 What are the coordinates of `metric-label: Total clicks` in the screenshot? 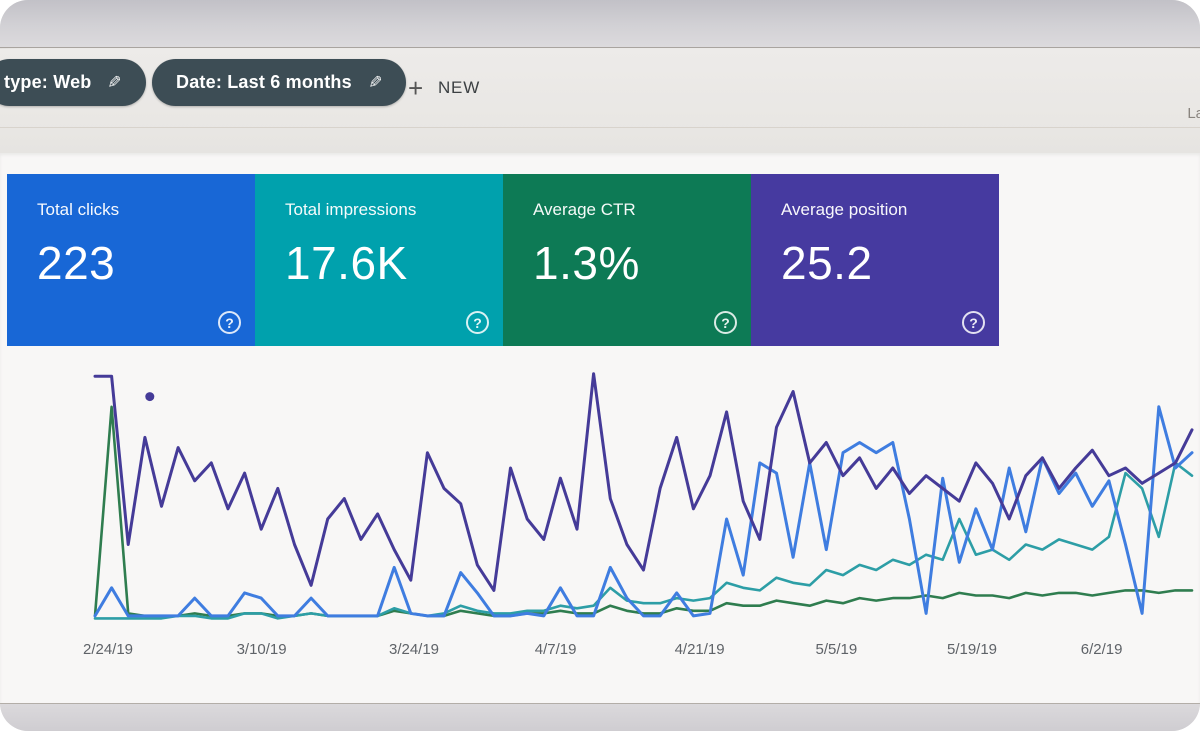 It's located at (78, 209).